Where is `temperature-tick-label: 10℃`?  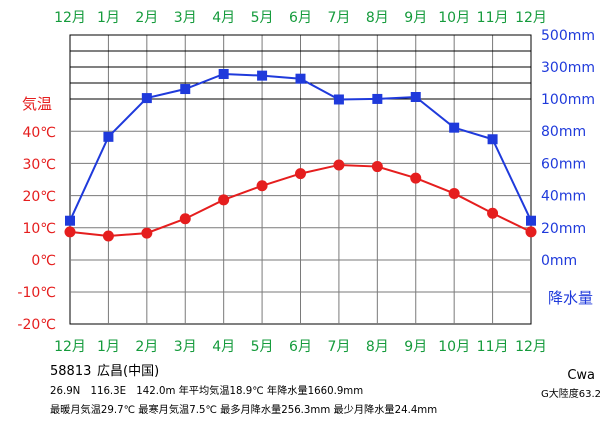
temperature-tick-label: 10℃ is located at coordinates (39, 229).